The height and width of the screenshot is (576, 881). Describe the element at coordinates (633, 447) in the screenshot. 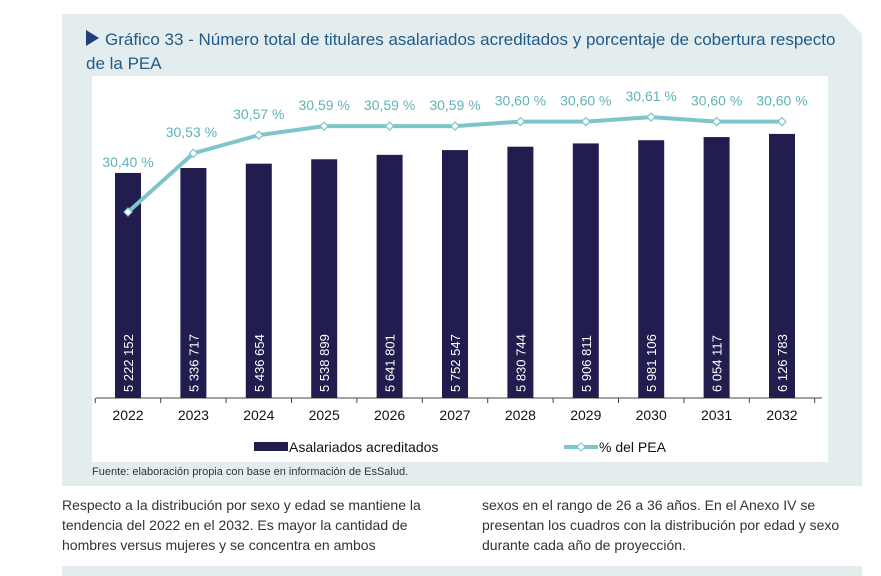

I see `legend-line-label: % del PEA` at that location.